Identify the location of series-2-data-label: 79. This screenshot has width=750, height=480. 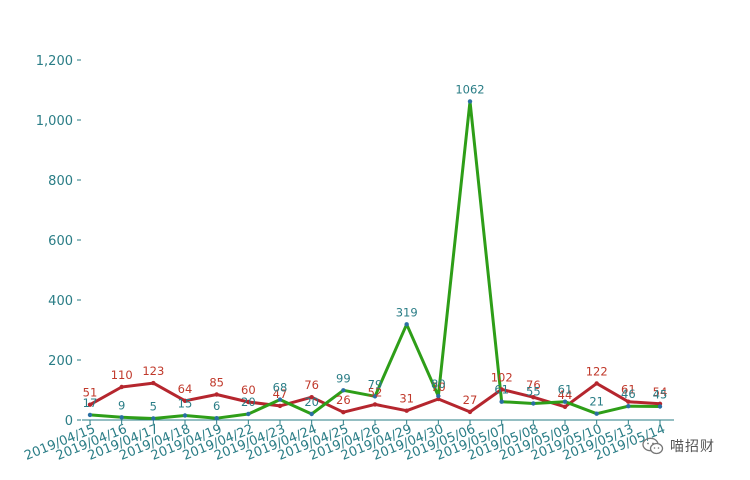
(375, 384).